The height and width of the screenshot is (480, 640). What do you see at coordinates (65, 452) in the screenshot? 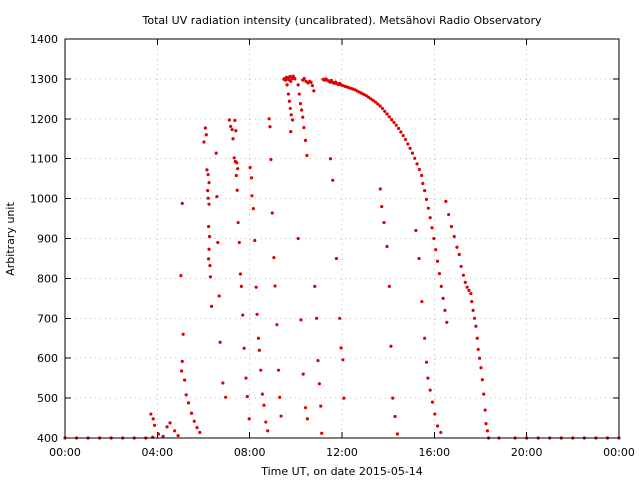
I see `x-tick-label: 00:00` at bounding box center [65, 452].